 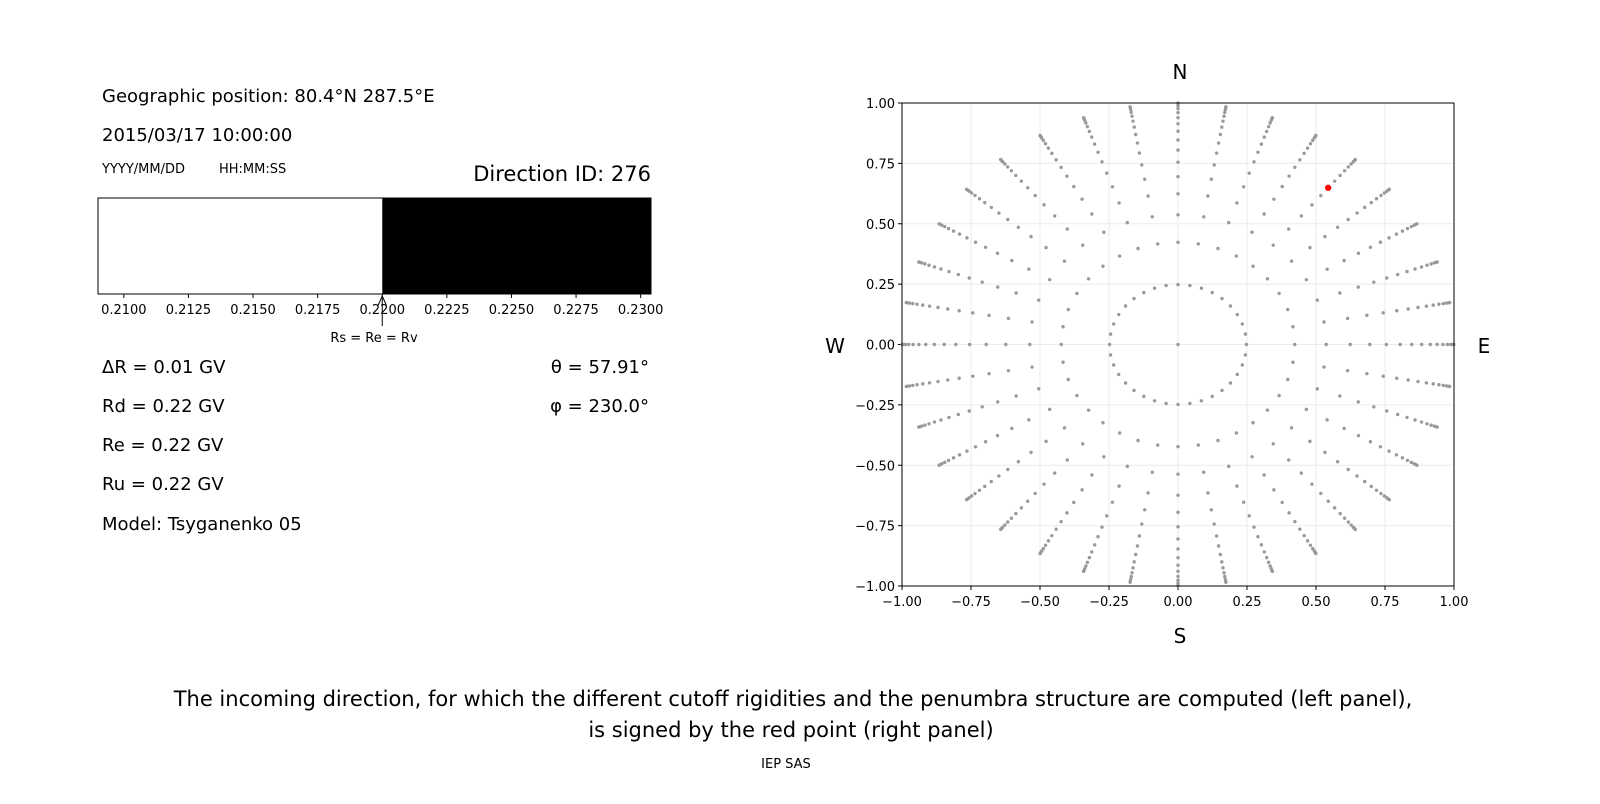 What do you see at coordinates (164, 367) in the screenshot?
I see `delta-r: ΔR = 0.01 GV` at bounding box center [164, 367].